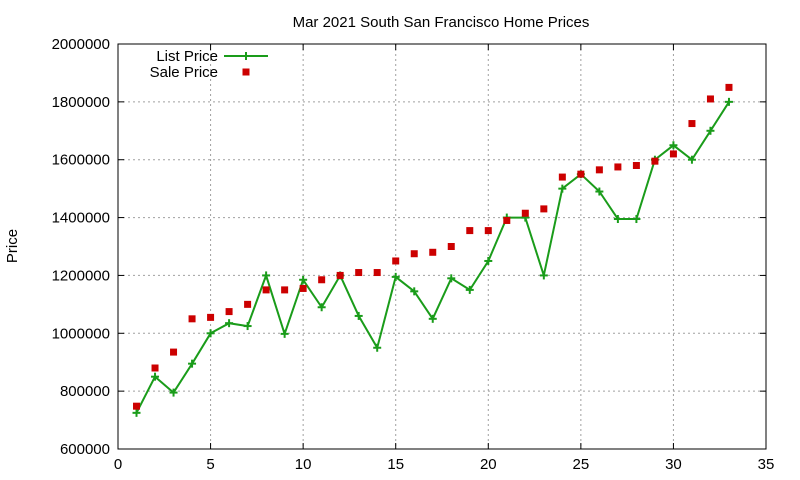 This screenshot has height=480, width=800. Describe the element at coordinates (441, 22) in the screenshot. I see `chart-title: Mar 2021 South San Francisco Home Prices` at that location.